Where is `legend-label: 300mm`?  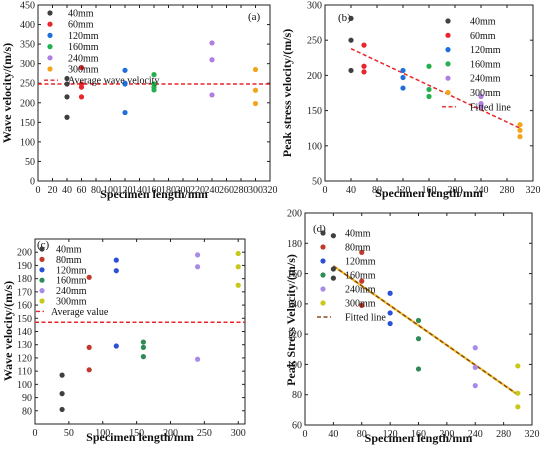 legend-label: 300mm is located at coordinates (71, 302).